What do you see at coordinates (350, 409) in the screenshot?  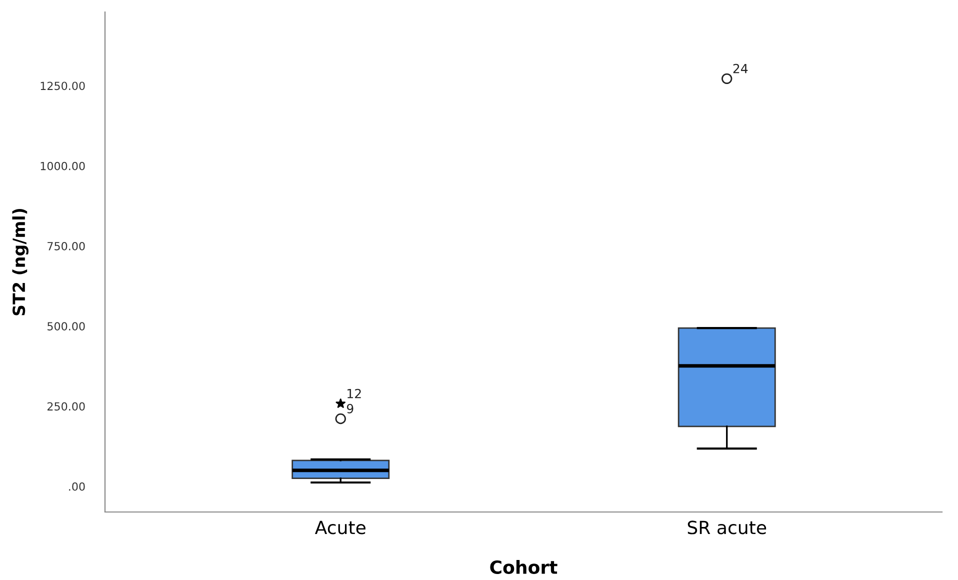 I see `annotation: 9` at bounding box center [350, 409].